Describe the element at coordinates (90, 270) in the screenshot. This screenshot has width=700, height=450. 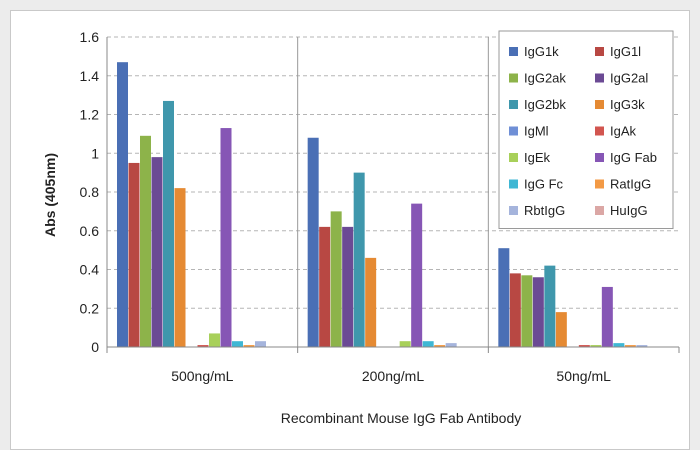
I see `y-tick-label: 0.4` at that location.